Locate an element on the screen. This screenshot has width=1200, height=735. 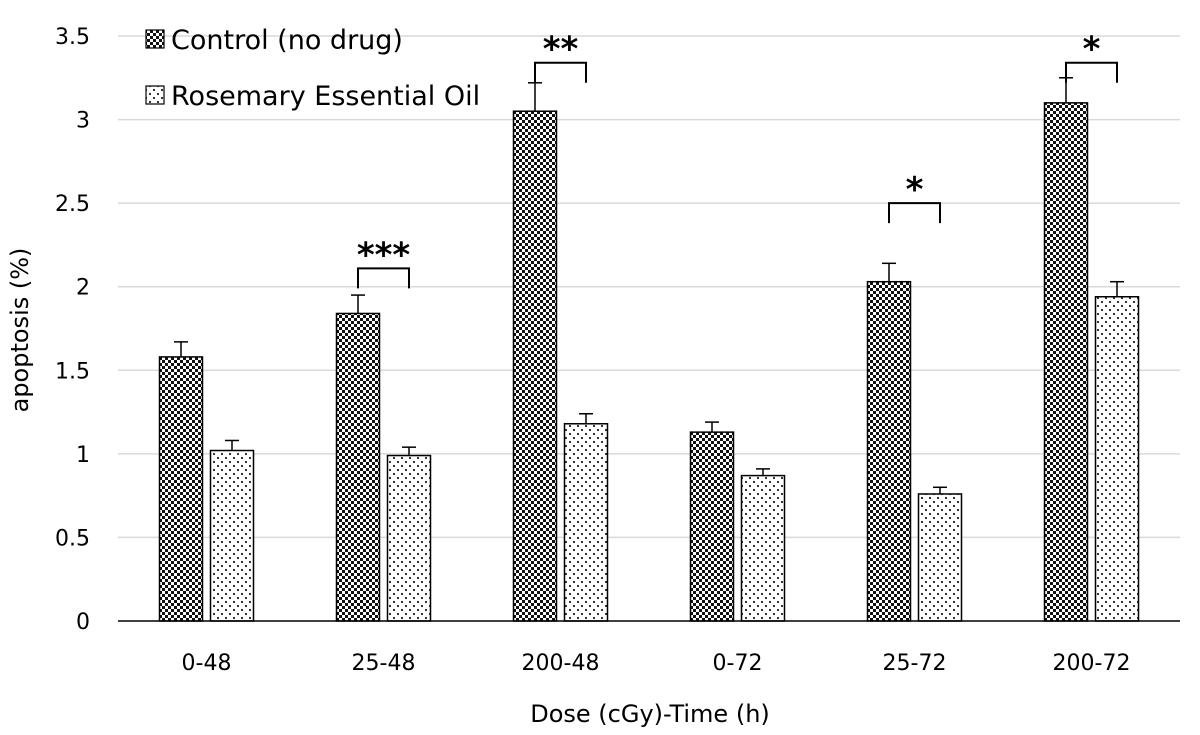
legend-swatch-control is located at coordinates (155, 39).